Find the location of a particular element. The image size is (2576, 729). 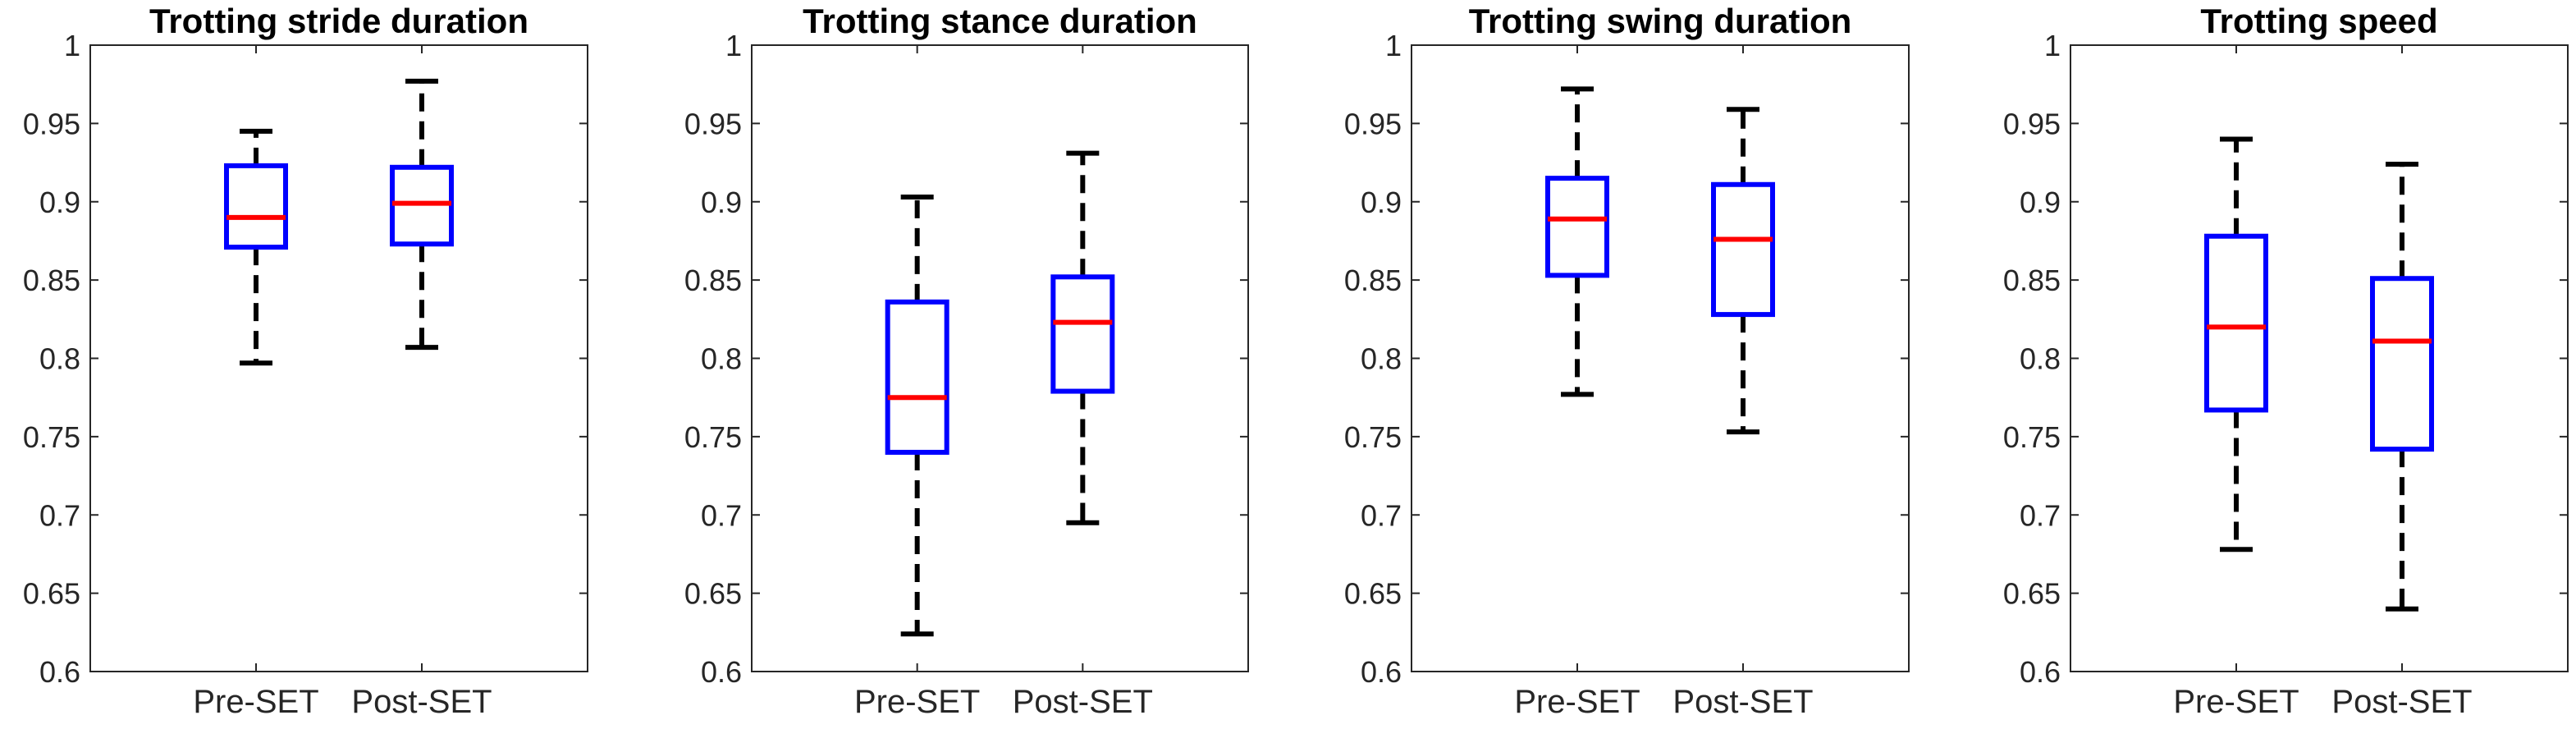

chart-title: Trotting speed is located at coordinates (2318, 21).